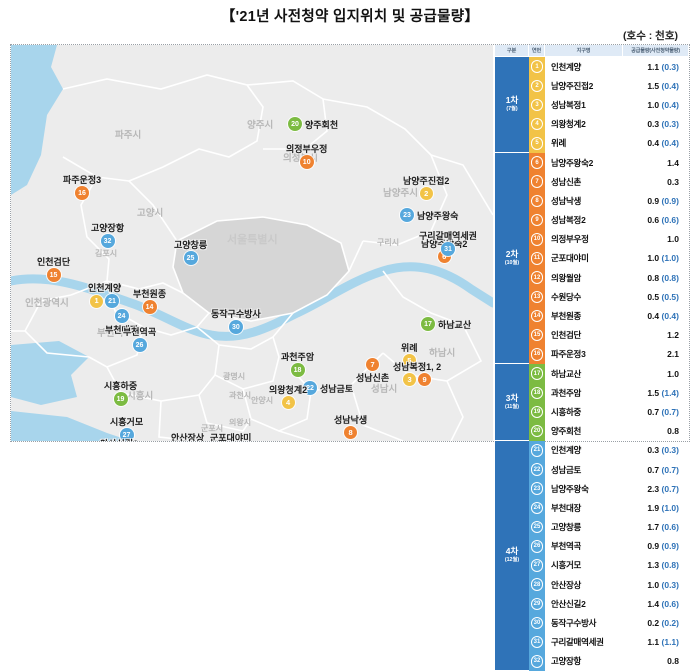 Image resolution: width=700 pixels, height=671 pixels. What do you see at coordinates (537, 162) in the screenshot?
I see `row-index-number: 6` at bounding box center [537, 162].